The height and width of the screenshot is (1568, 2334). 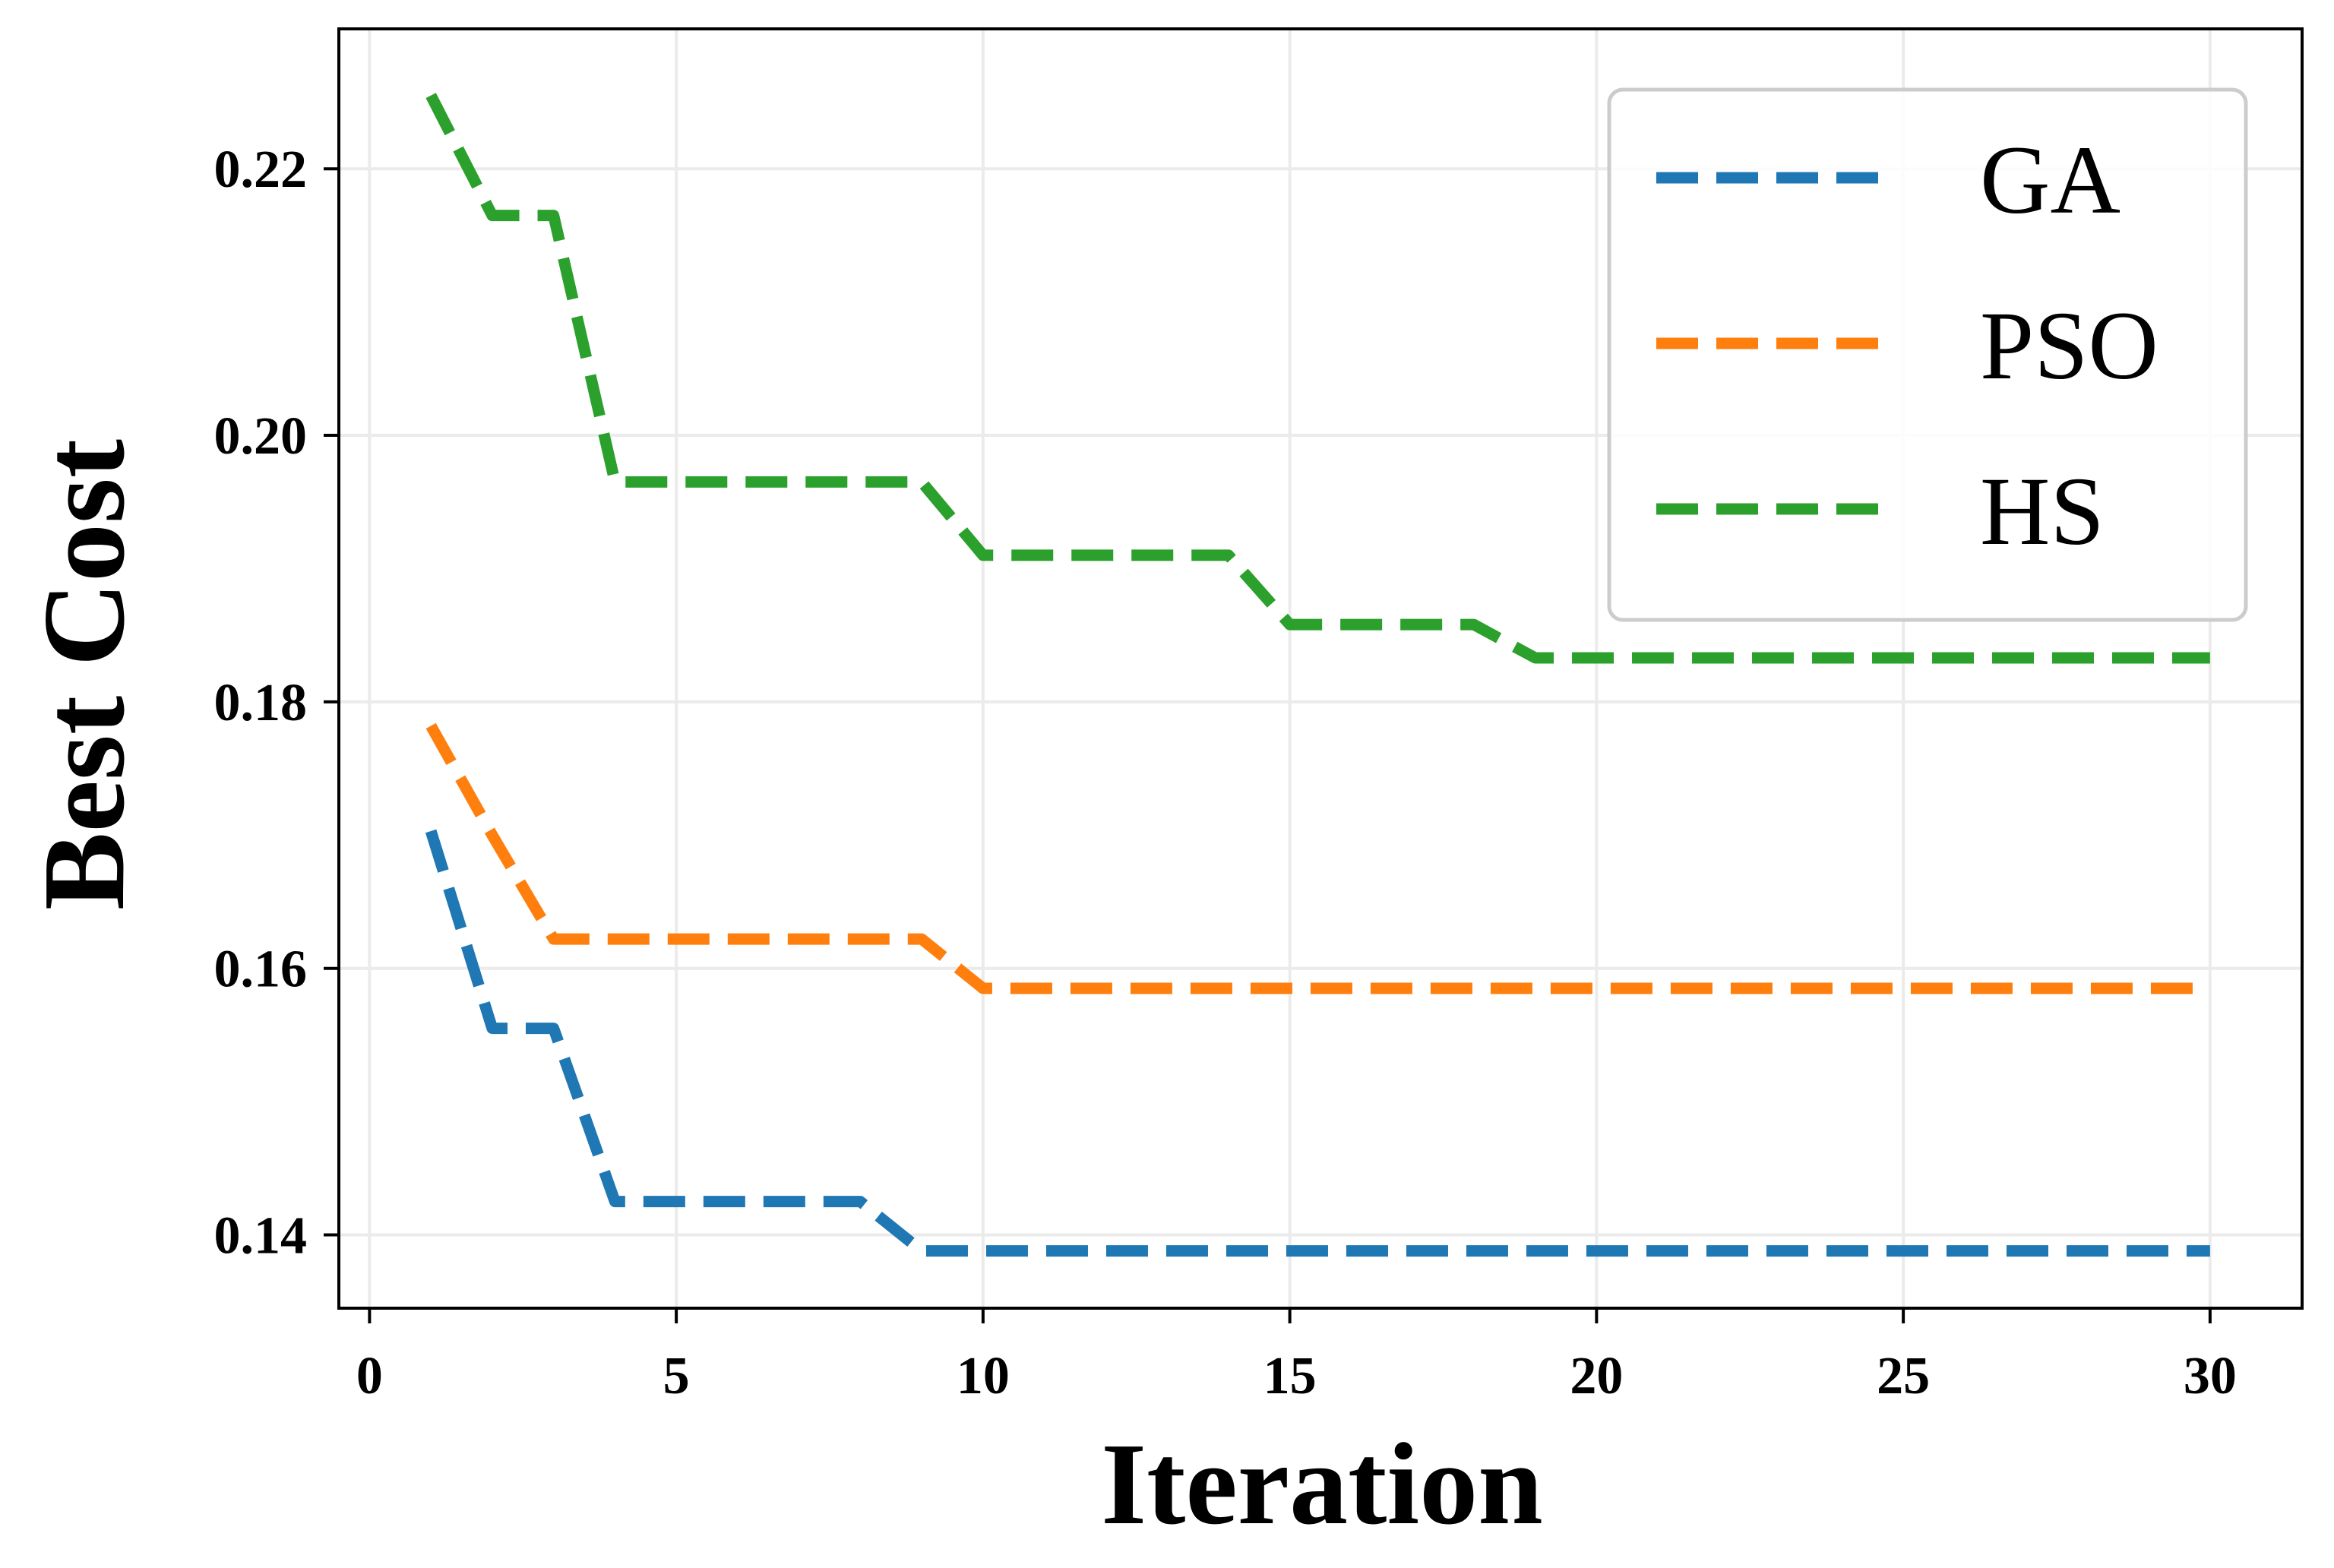 What do you see at coordinates (261, 970) in the screenshot?
I see `y-tick-label: 0.16` at bounding box center [261, 970].